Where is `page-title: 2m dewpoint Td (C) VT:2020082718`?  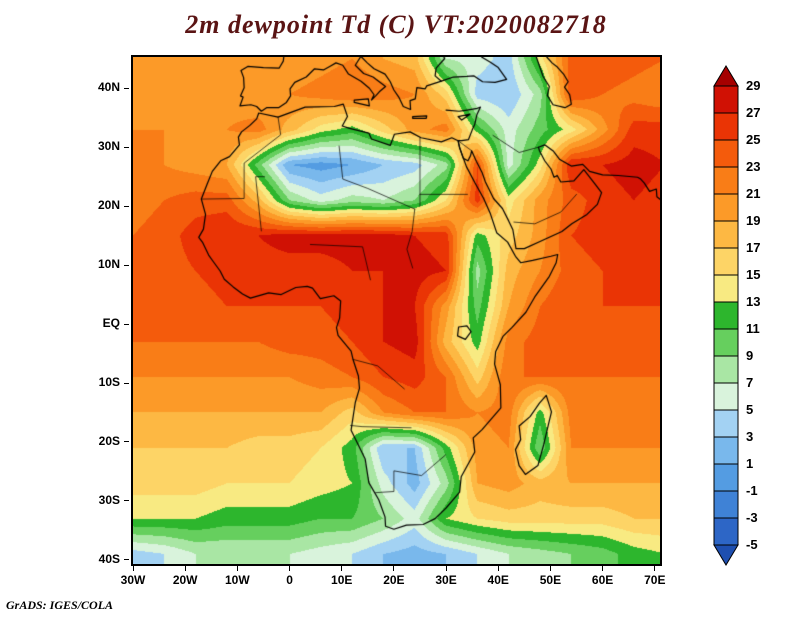 page-title: 2m dewpoint Td (C) VT:2020082718 is located at coordinates (396, 24).